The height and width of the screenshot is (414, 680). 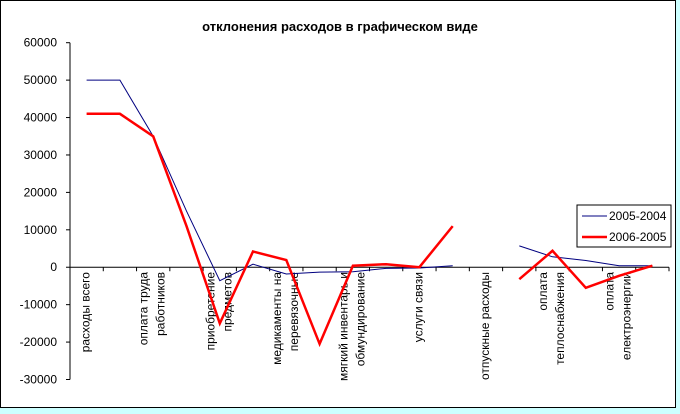 I want to click on legend-label: 2006-2005, so click(x=638, y=237).